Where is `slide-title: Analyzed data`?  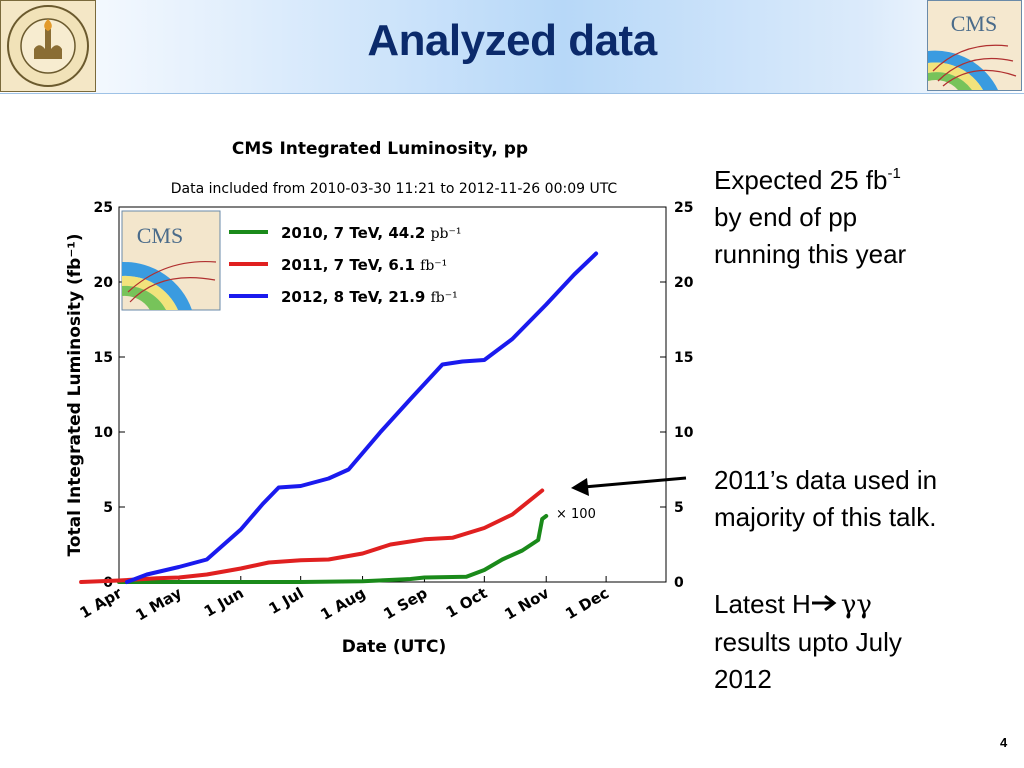
slide-title: Analyzed data is located at coordinates (512, 40).